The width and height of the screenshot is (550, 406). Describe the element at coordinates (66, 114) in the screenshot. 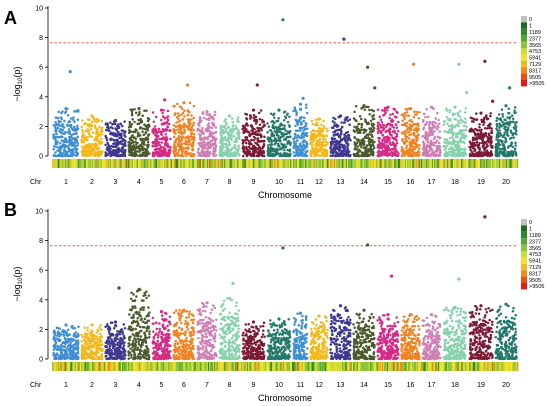

I see `chromosome-1-points` at that location.